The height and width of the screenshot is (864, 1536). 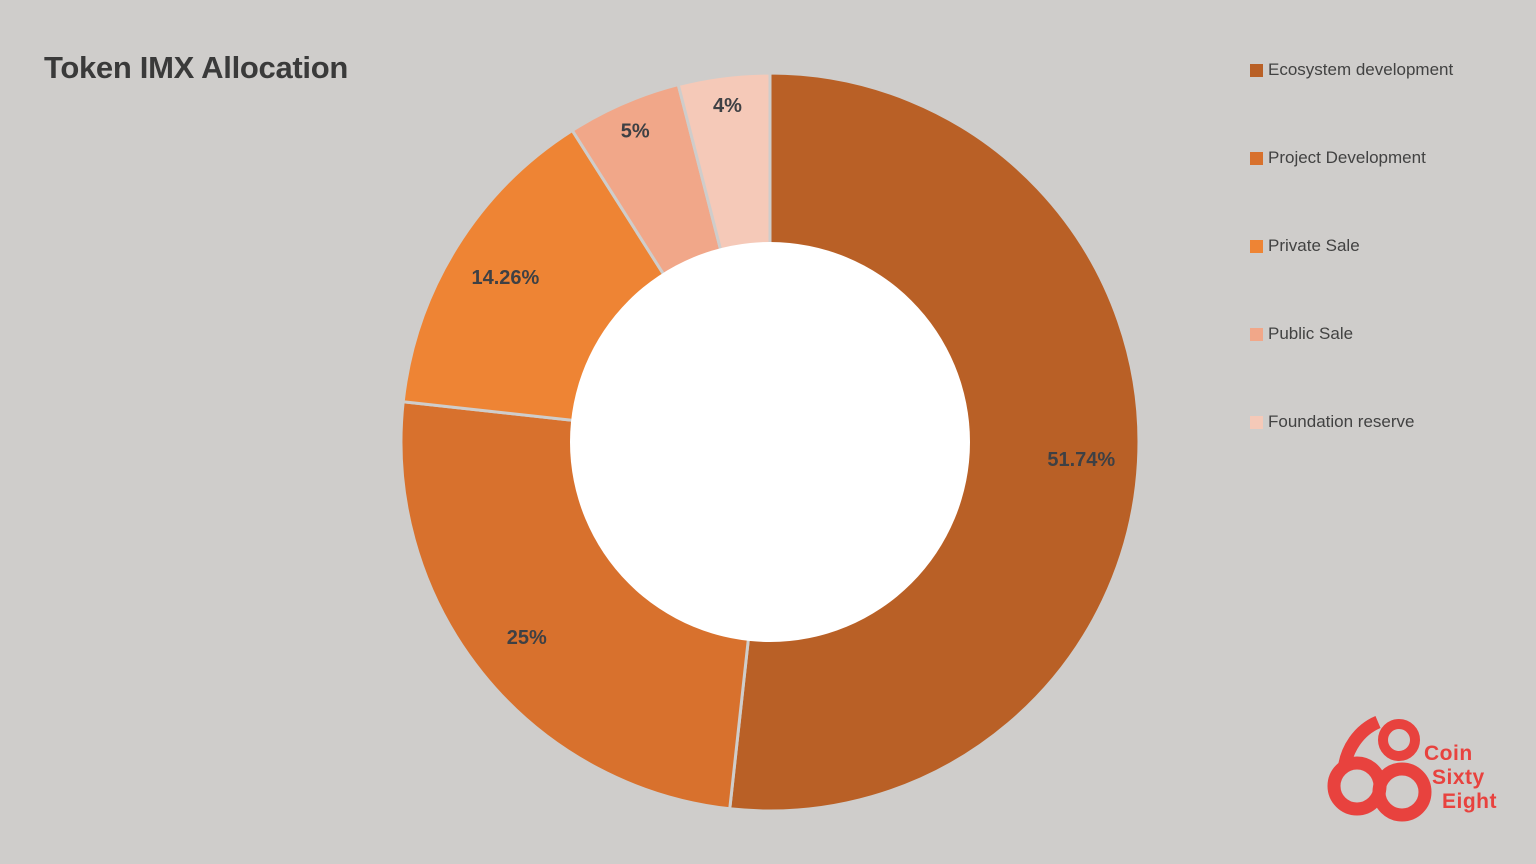 I want to click on legend-label: Ecosystem development, so click(x=1361, y=69).